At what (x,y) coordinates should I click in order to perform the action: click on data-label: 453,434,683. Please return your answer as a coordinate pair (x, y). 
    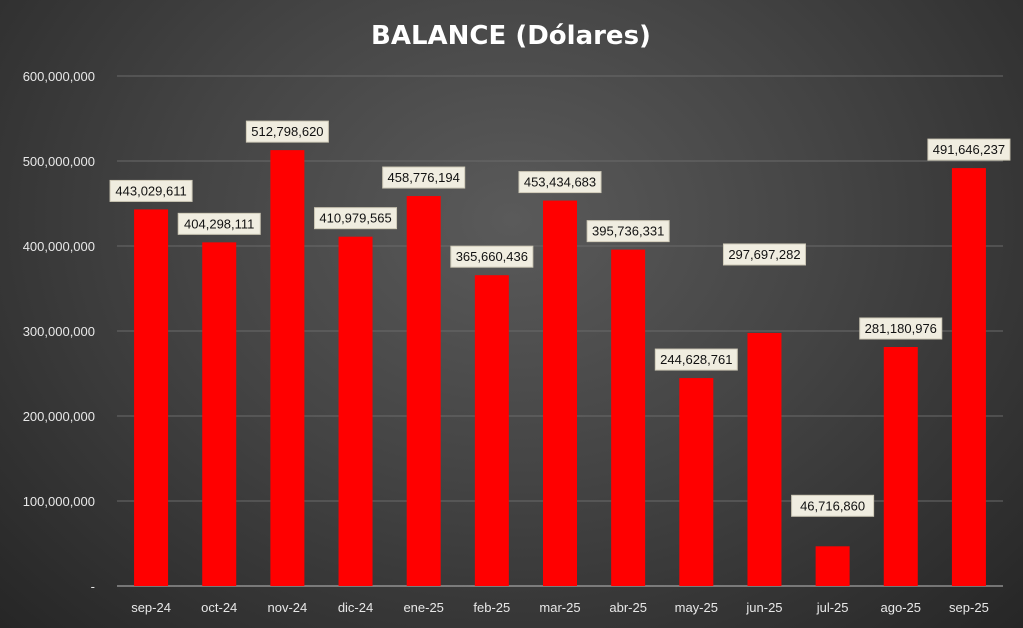
    Looking at the image, I should click on (560, 182).